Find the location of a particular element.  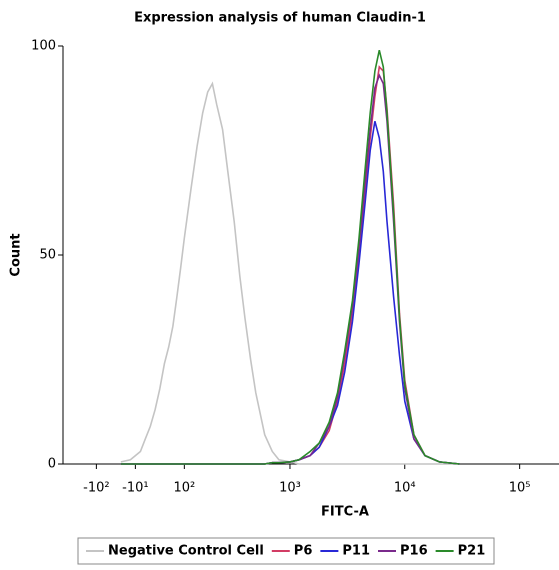

legend-label: P11 is located at coordinates (356, 551).